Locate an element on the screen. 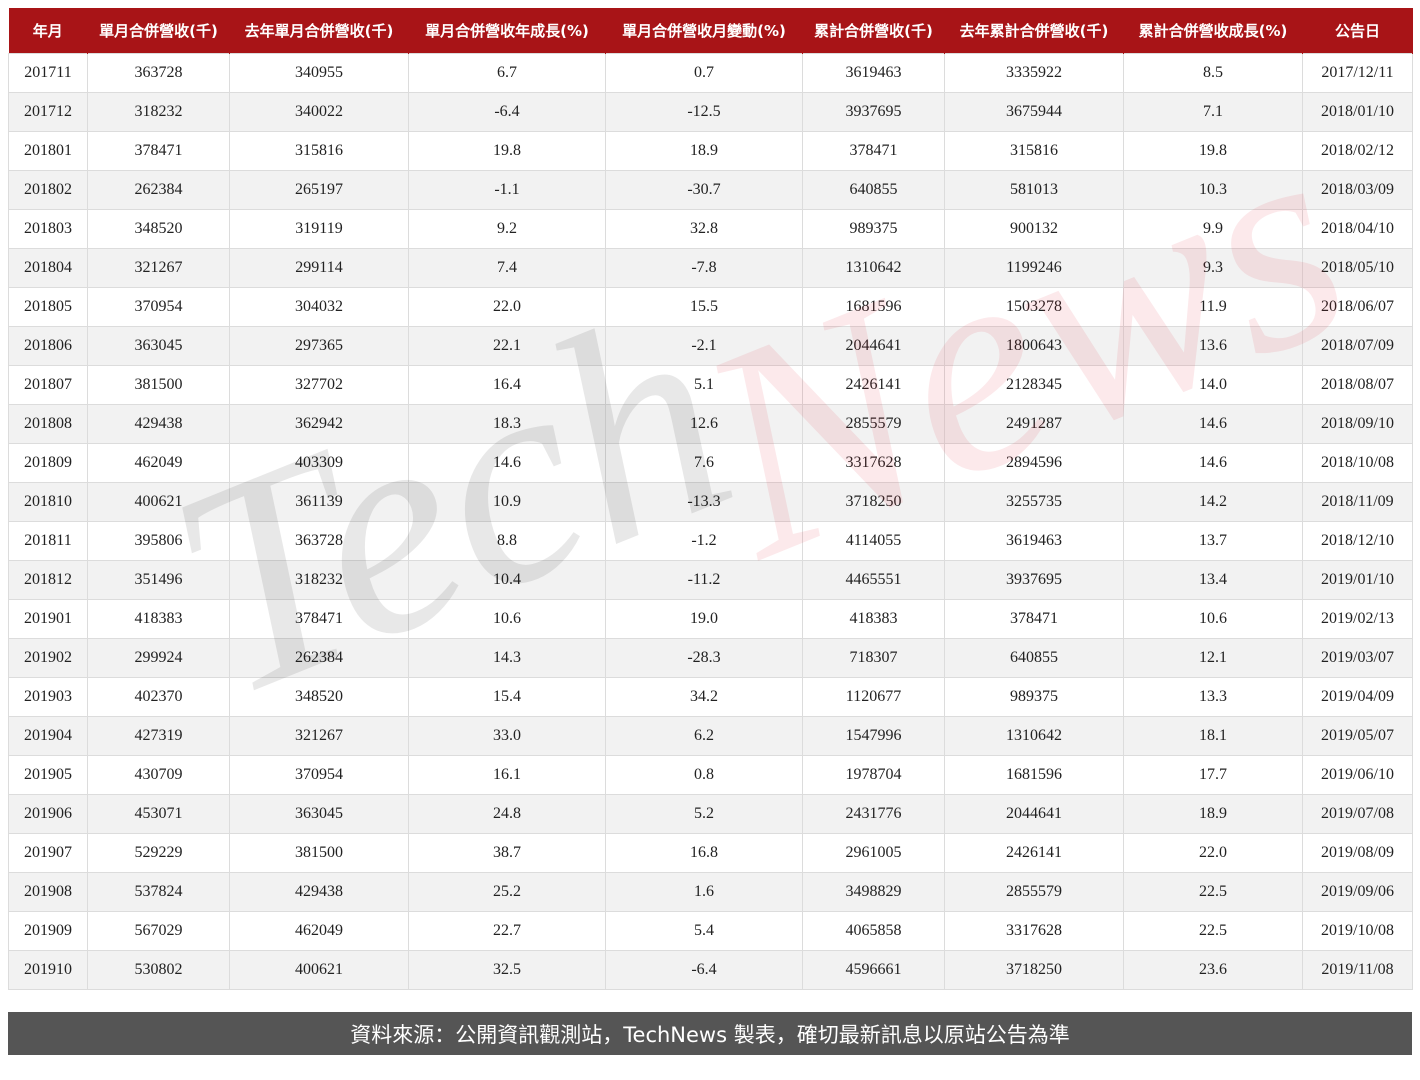 This screenshot has height=1080, width=1420. footer-text: 資料來源：公開資訊觀測站，TechNews 製表，確切最新訊息以原站公告為準 is located at coordinates (710, 1034).